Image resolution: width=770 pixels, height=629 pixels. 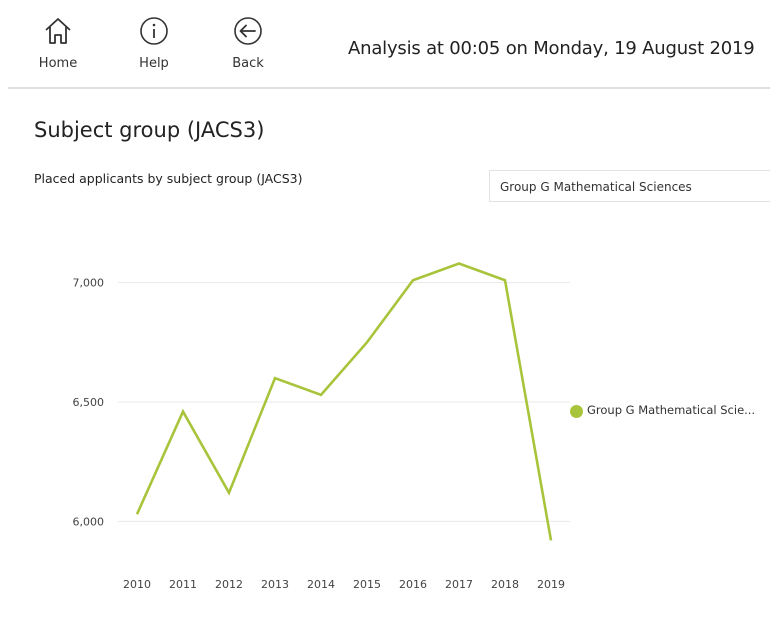 I want to click on home-button: Home, so click(x=58, y=43).